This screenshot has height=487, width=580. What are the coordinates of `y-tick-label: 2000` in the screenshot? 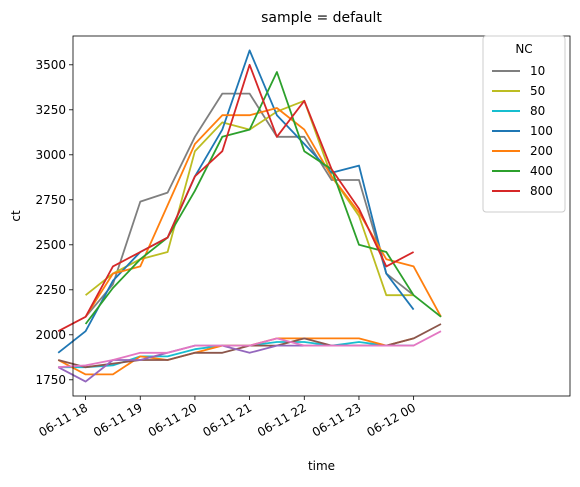 It's located at (50, 335).